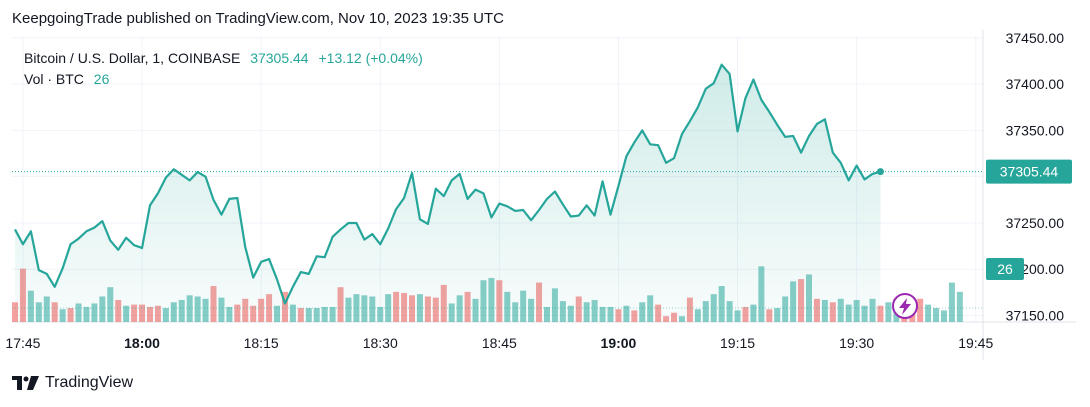 This screenshot has width=1090, height=407. Describe the element at coordinates (101, 79) in the screenshot. I see `legend-volume-value: 26` at that location.